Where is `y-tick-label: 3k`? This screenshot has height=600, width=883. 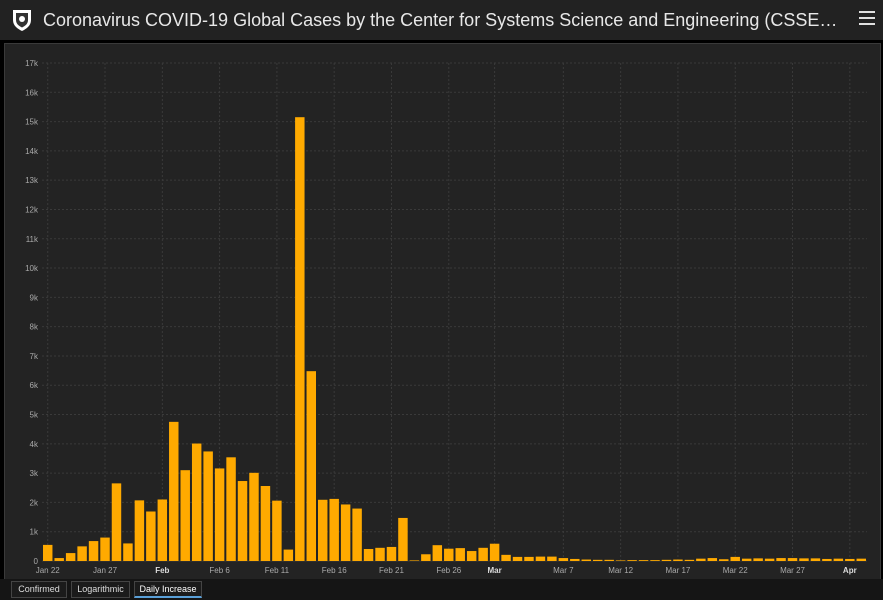 y-tick-label: 3k is located at coordinates (34, 473).